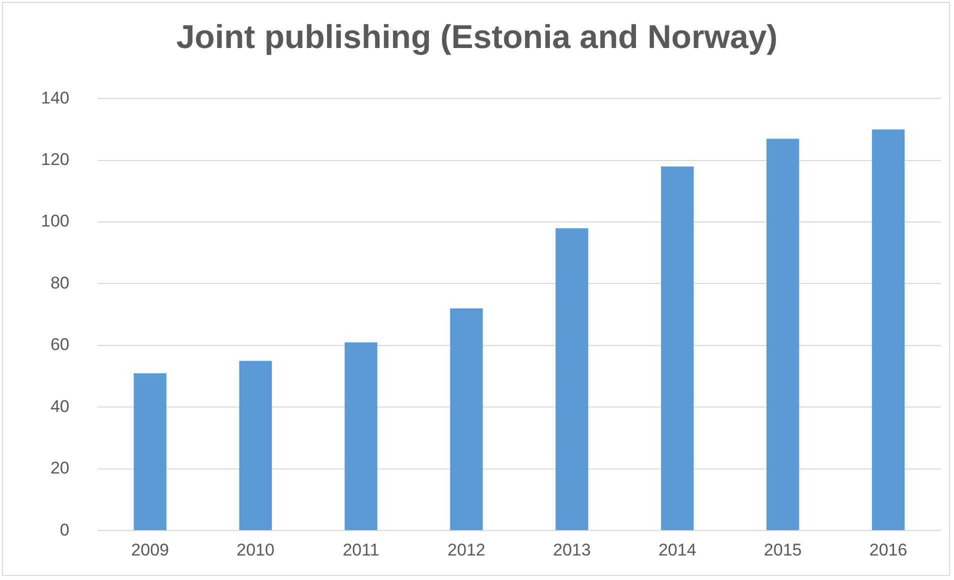  I want to click on x-tick-label: 2012, so click(467, 550).